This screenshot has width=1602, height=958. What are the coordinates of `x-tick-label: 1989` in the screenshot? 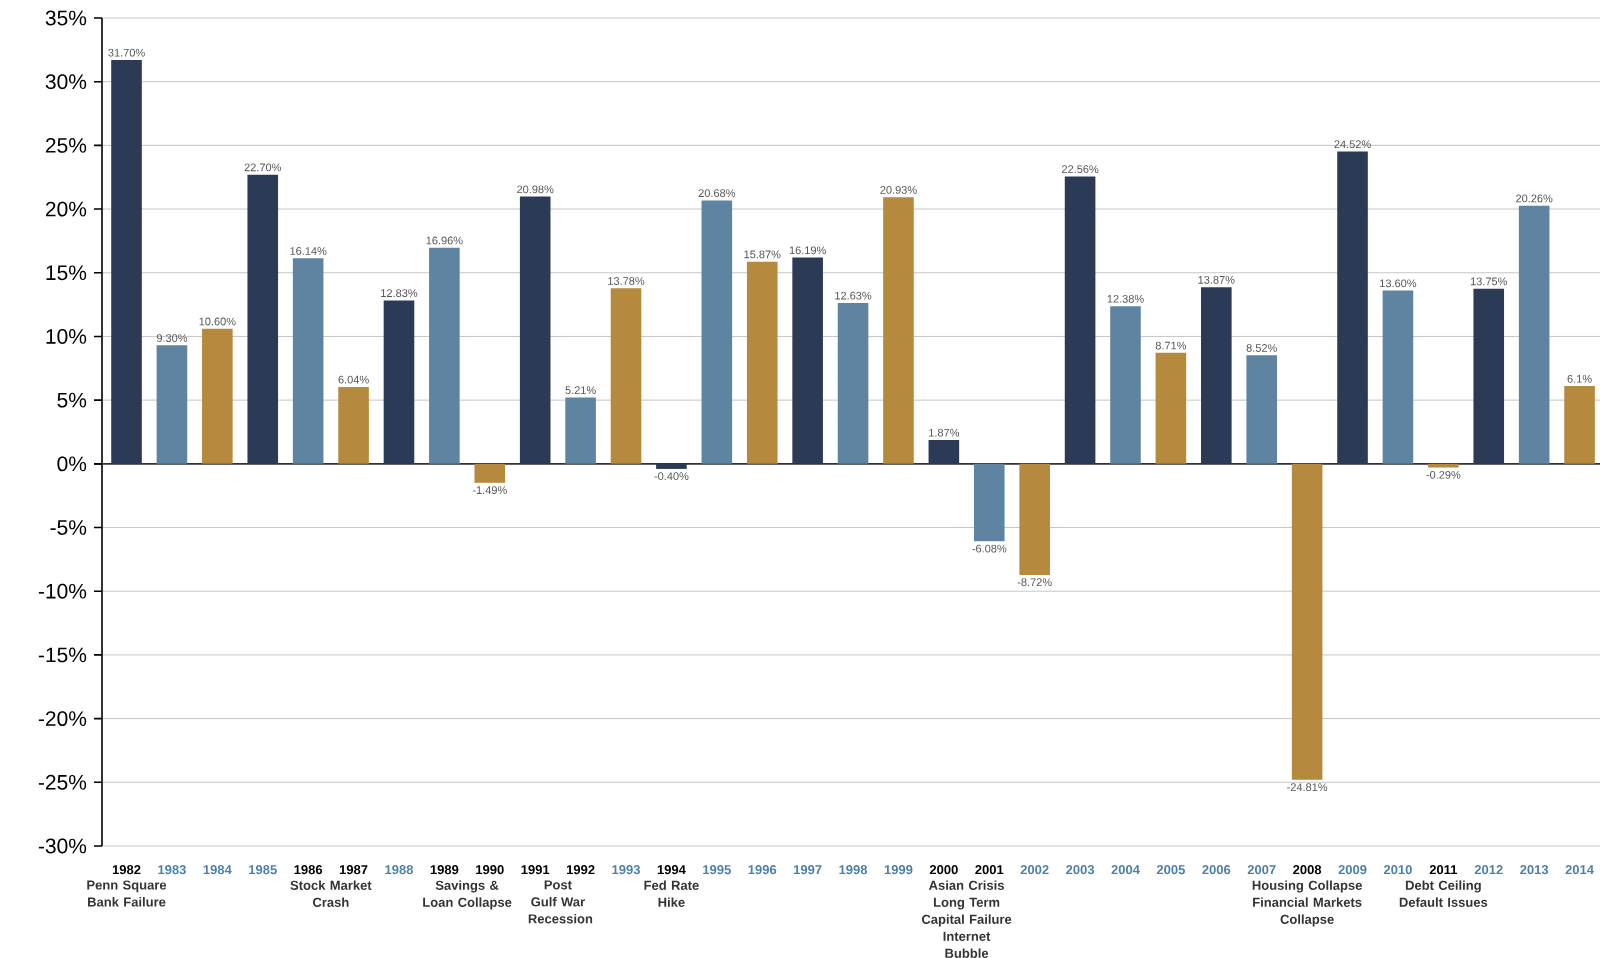 It's located at (444, 870).